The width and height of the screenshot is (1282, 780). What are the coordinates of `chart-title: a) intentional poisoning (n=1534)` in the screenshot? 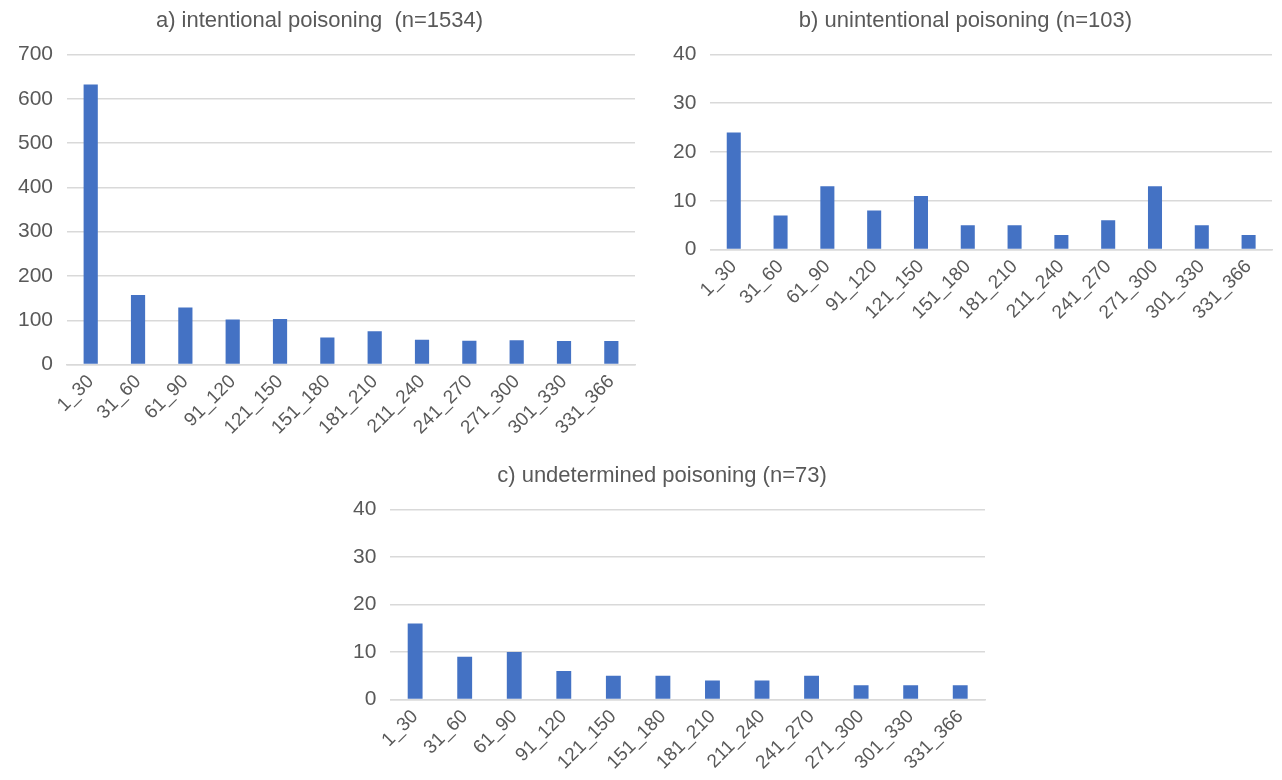 It's located at (319, 20).